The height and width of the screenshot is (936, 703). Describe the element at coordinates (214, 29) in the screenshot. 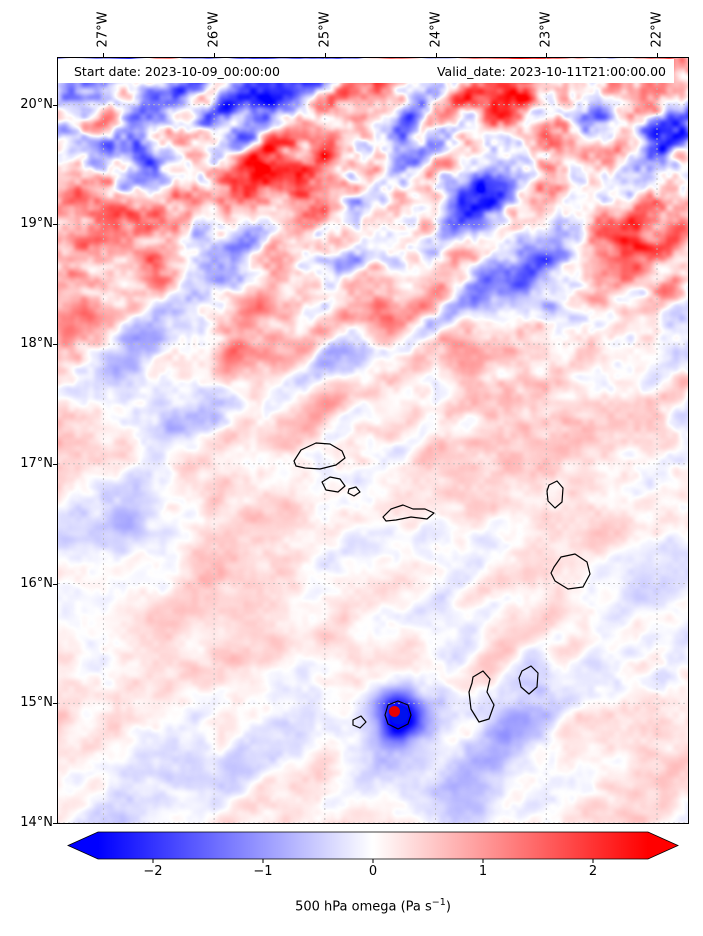

I see `x-tick-label: 26°W` at that location.